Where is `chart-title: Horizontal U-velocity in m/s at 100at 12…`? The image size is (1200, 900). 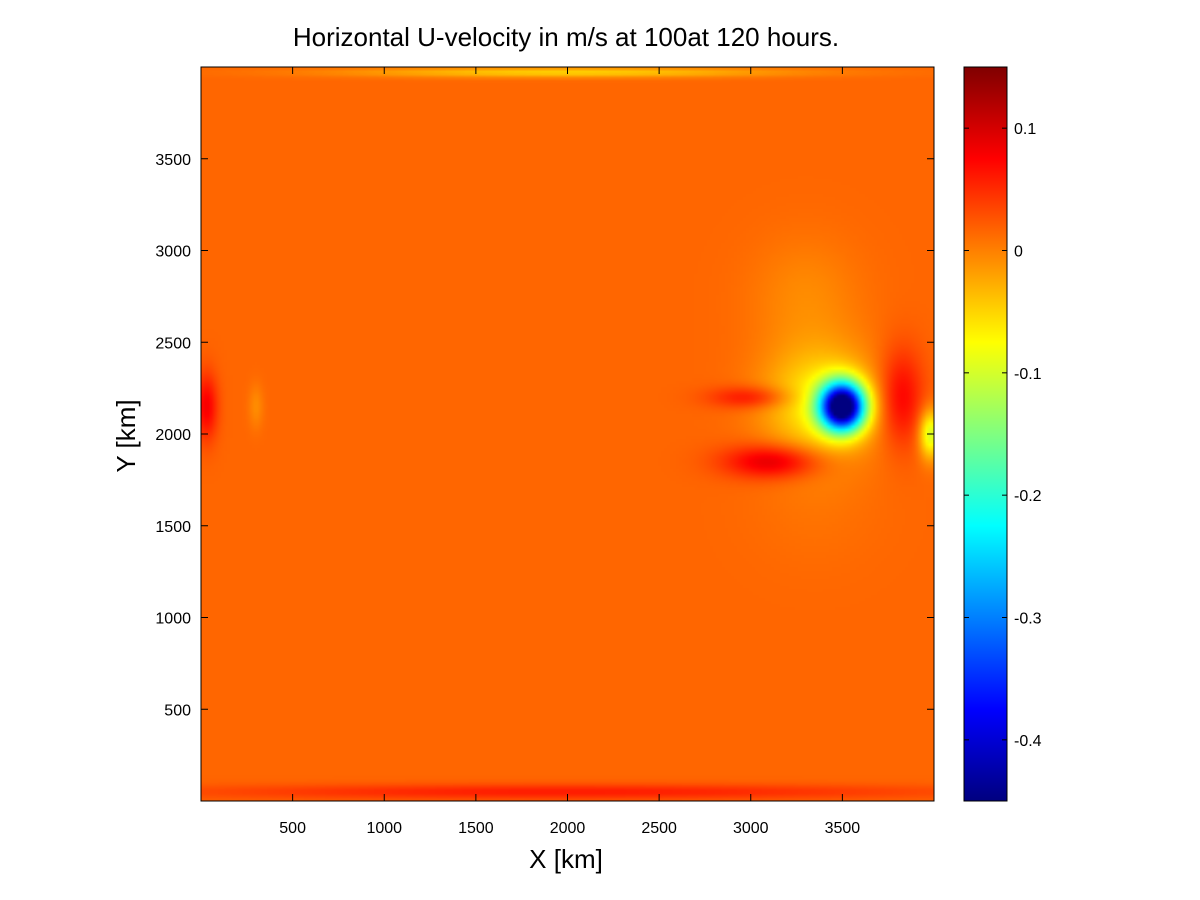 chart-title: Horizontal U-velocity in m/s at 100at 12… is located at coordinates (566, 37).